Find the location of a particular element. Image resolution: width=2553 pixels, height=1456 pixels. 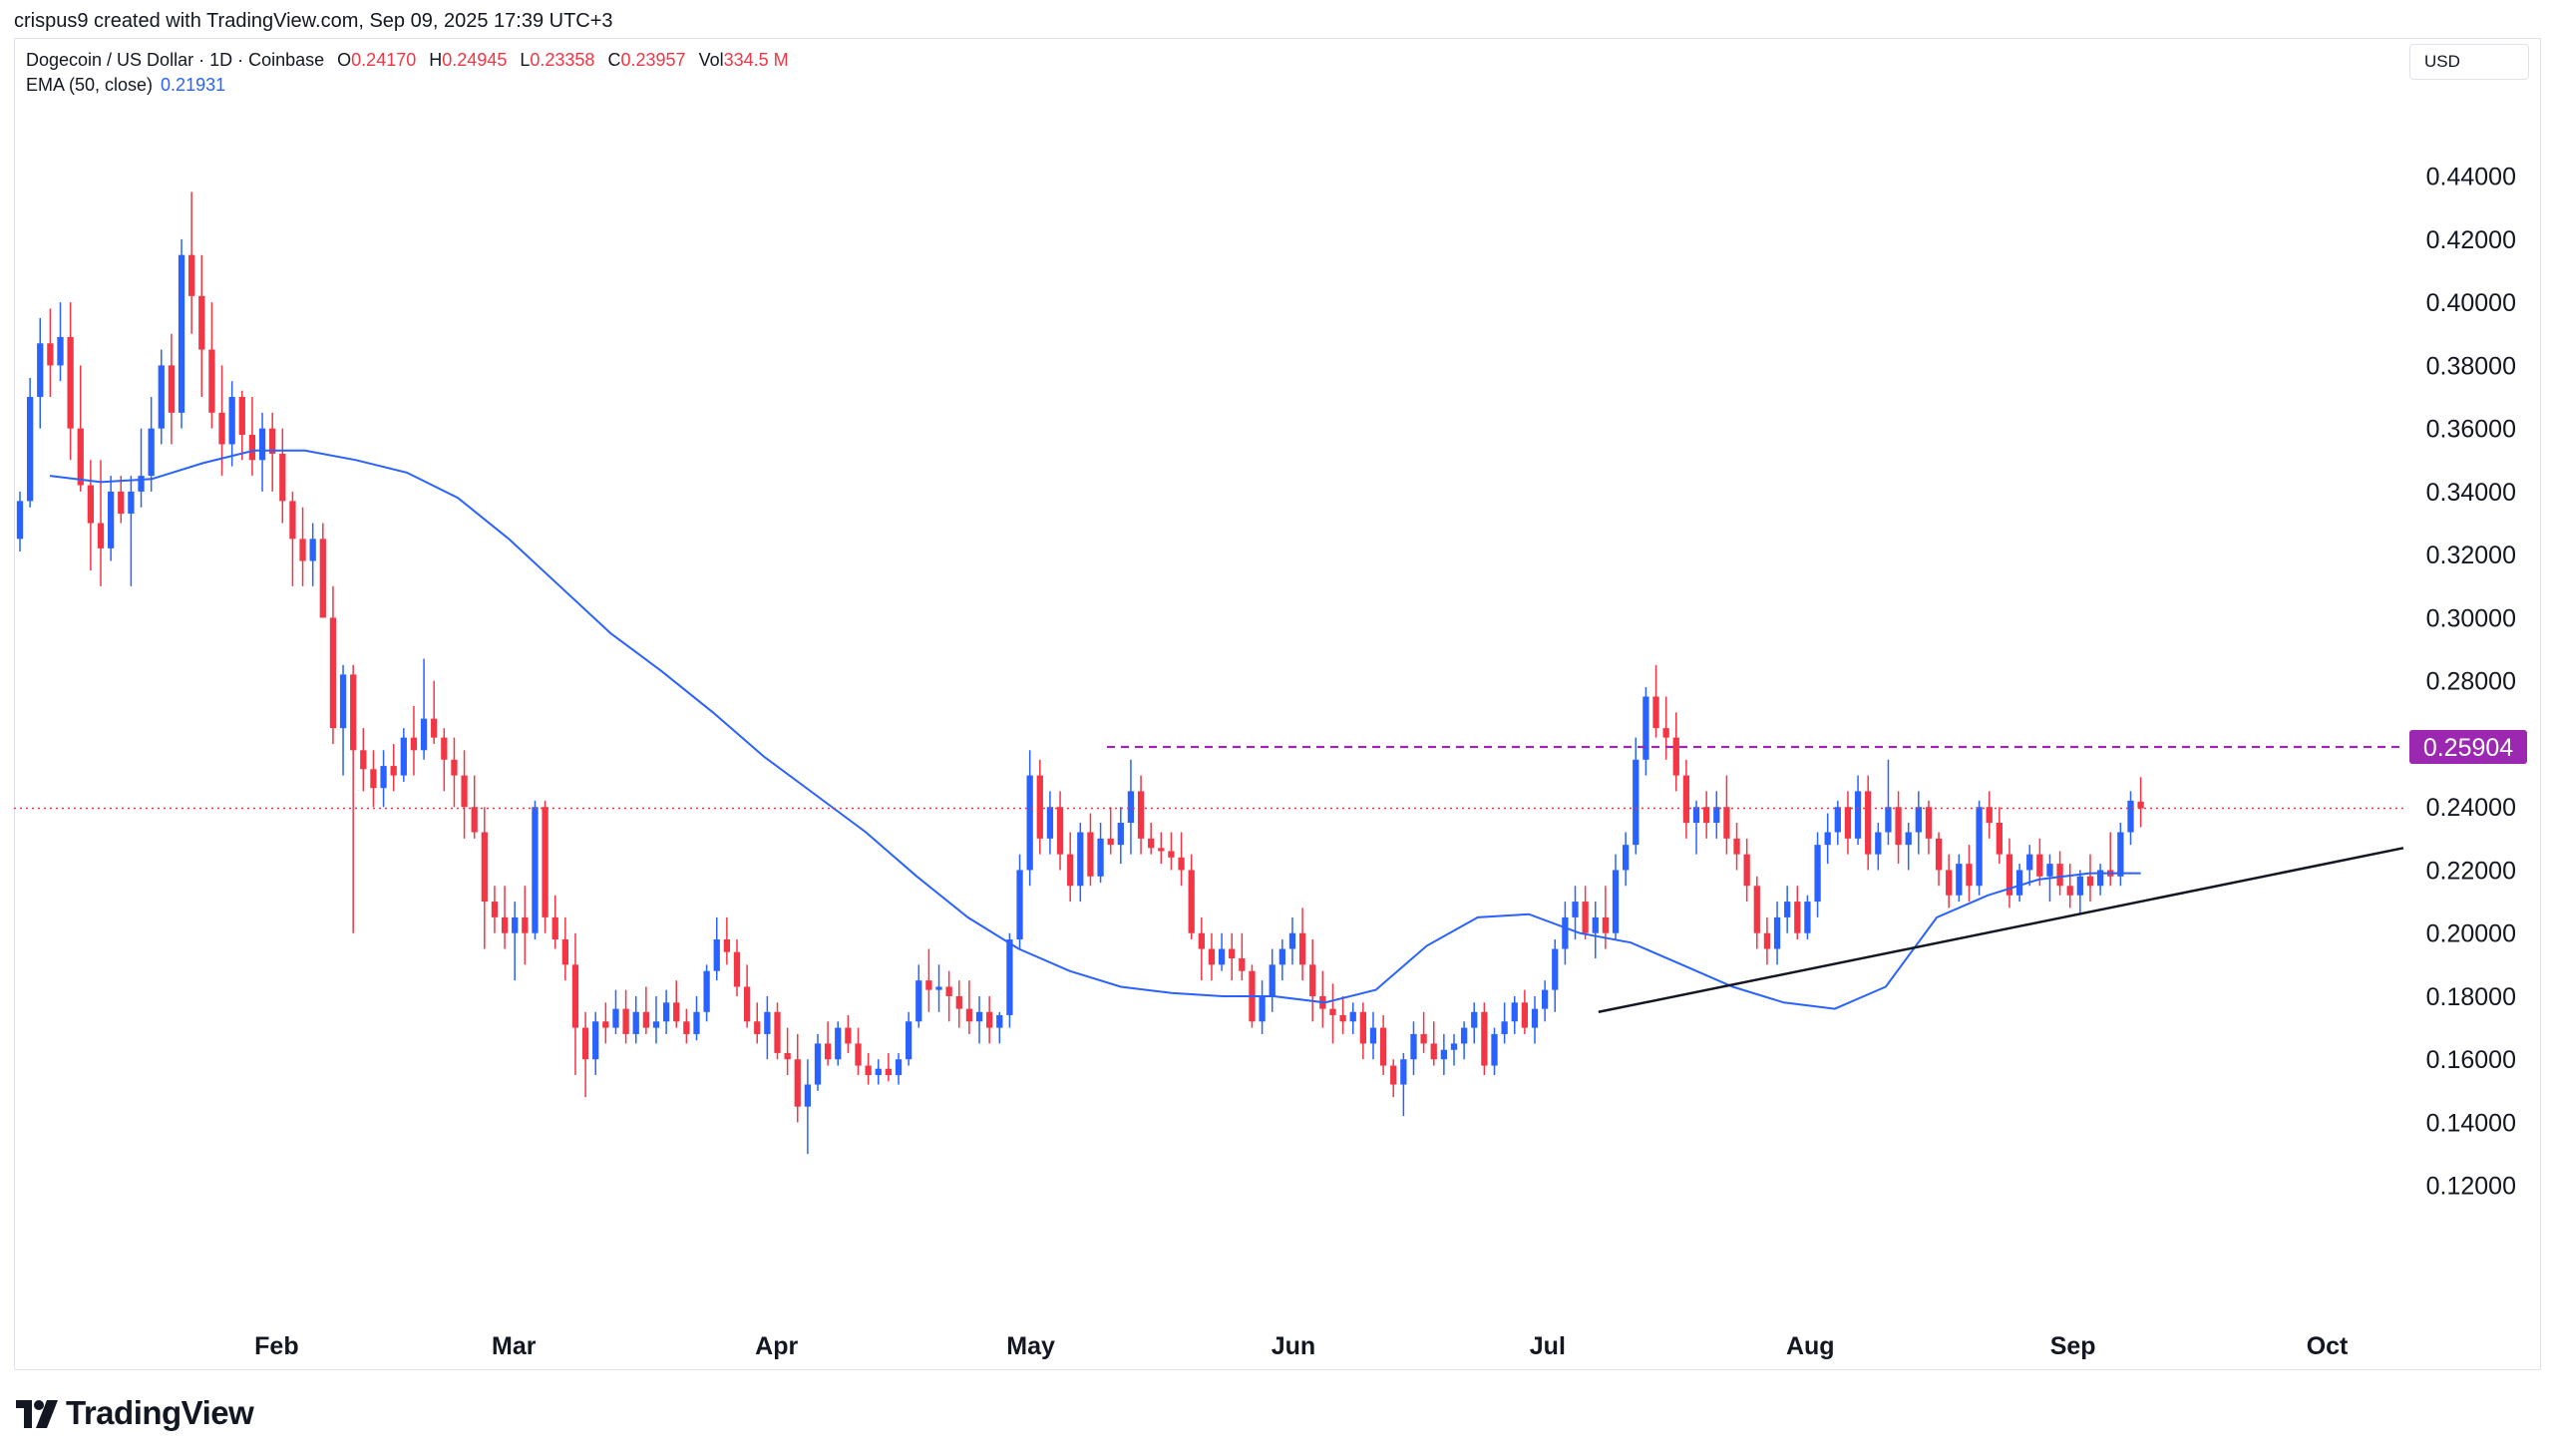

tradingview-logo-icon is located at coordinates (37, 1414).